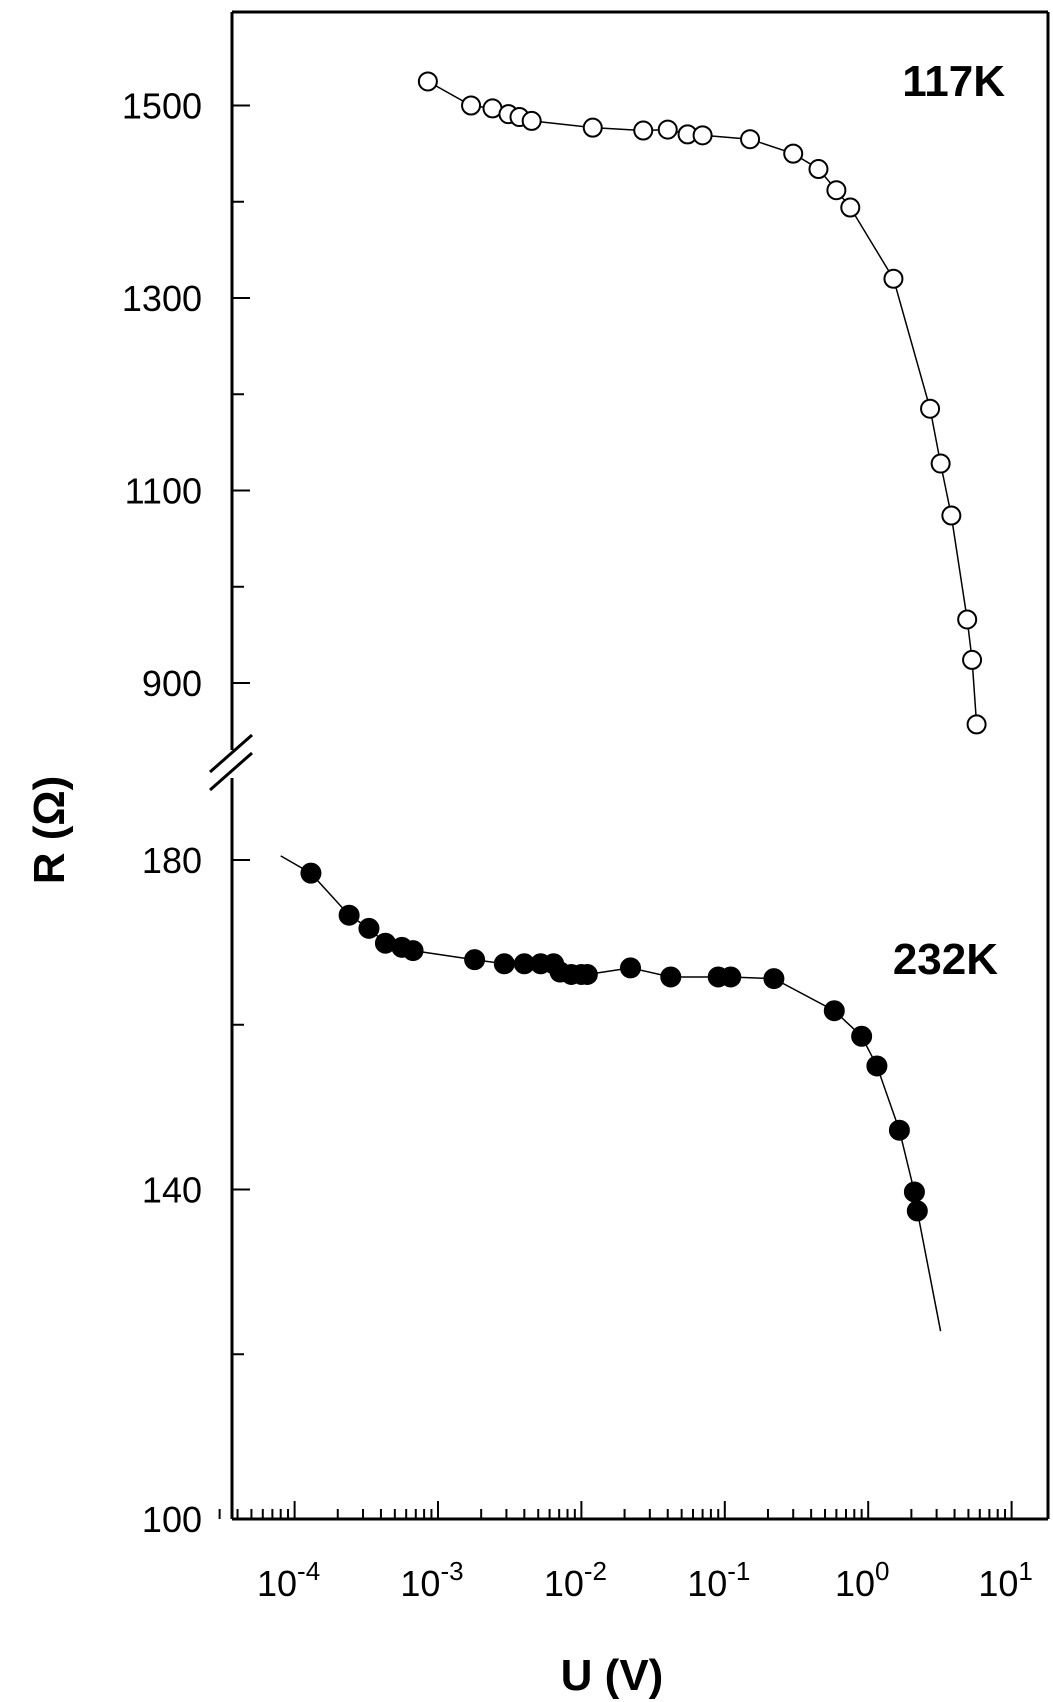  What do you see at coordinates (163, 491) in the screenshot?
I see `y-tick-label: 1100` at bounding box center [163, 491].